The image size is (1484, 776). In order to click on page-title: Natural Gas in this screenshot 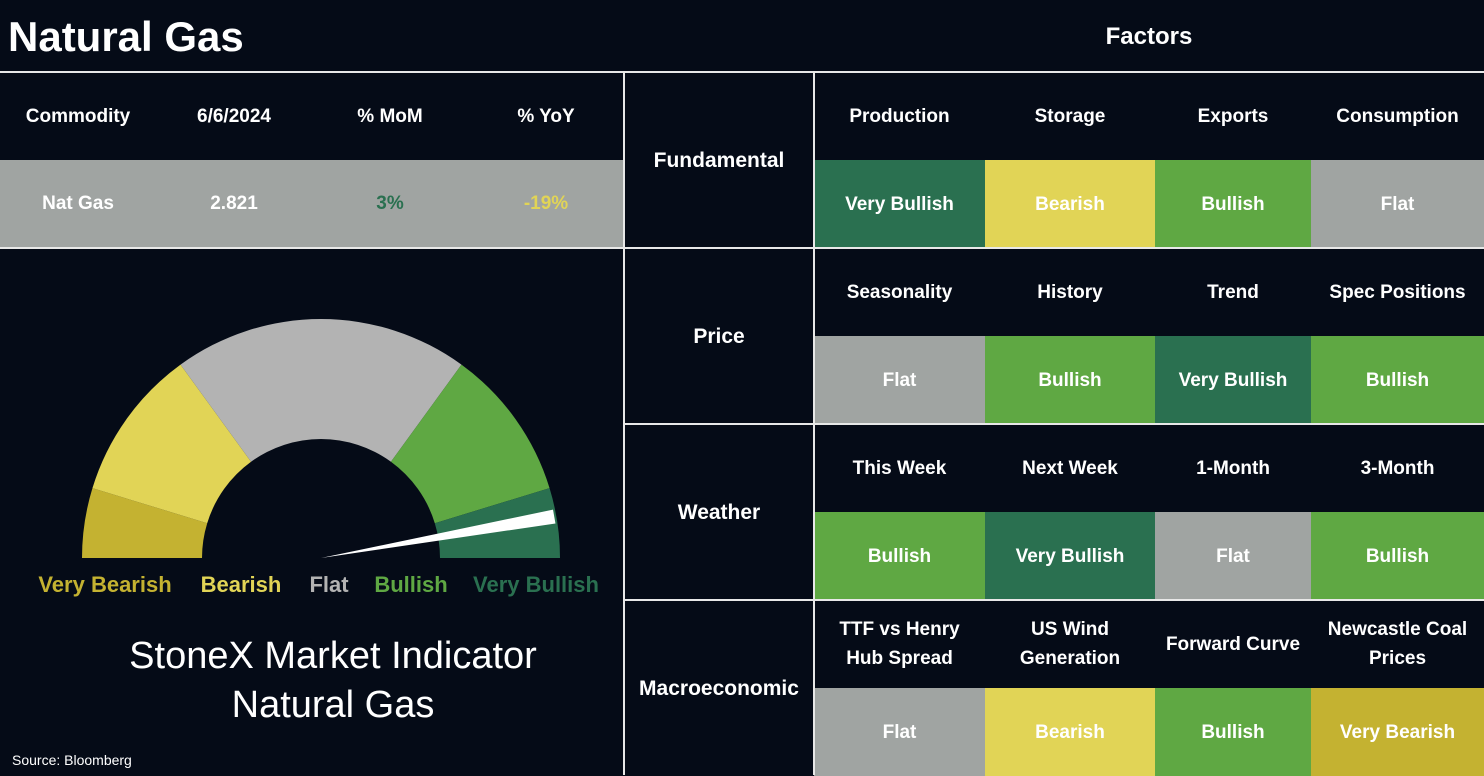, I will do `click(126, 36)`.